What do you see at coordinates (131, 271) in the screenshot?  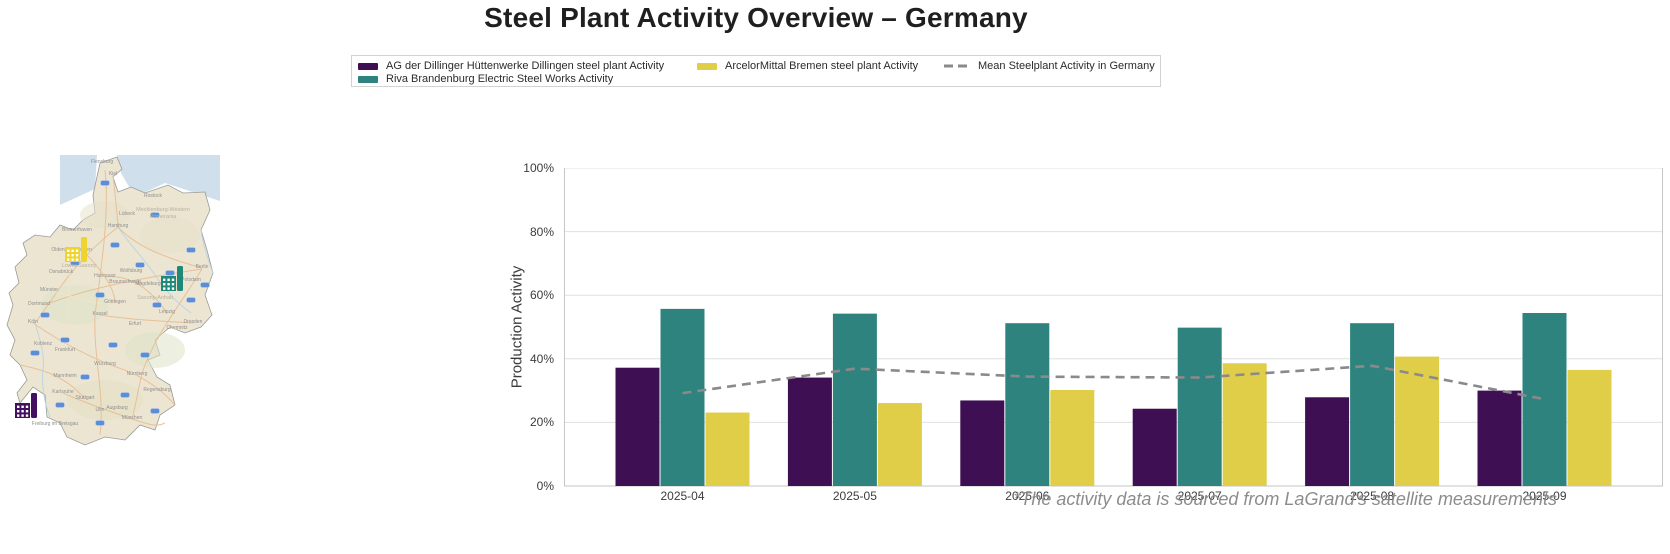 I see `city-label: Wolfsburg` at bounding box center [131, 271].